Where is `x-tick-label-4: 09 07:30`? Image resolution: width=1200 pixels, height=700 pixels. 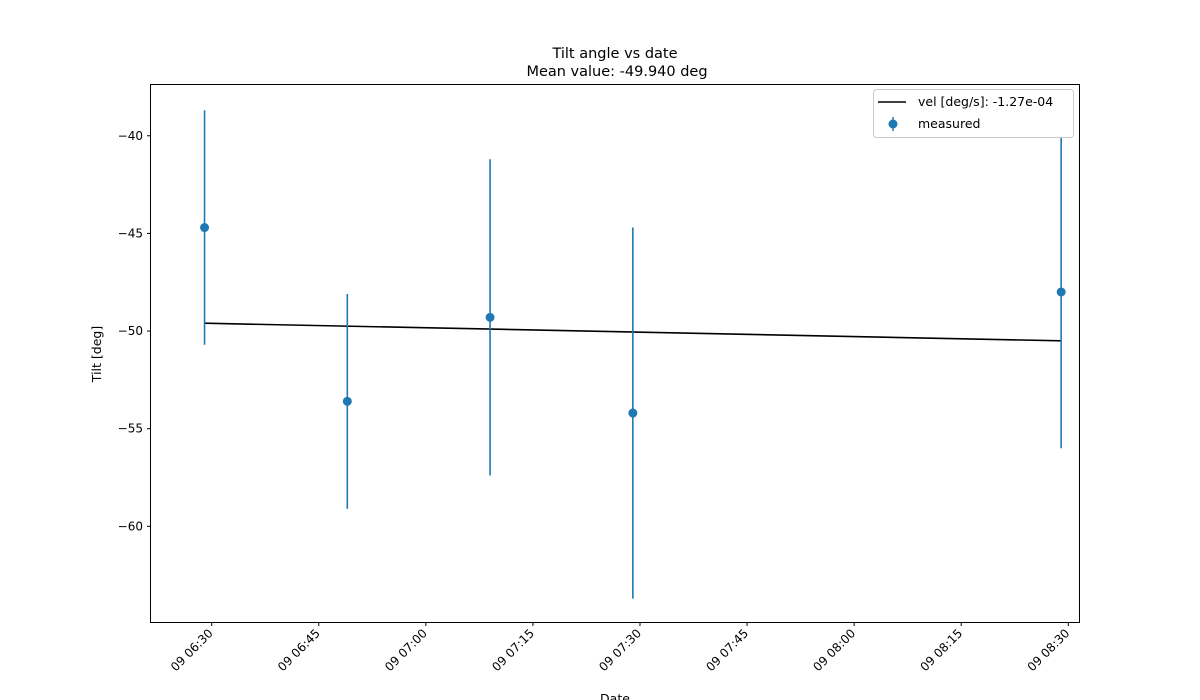
x-tick-label-4: 09 07:30 is located at coordinates (620, 650).